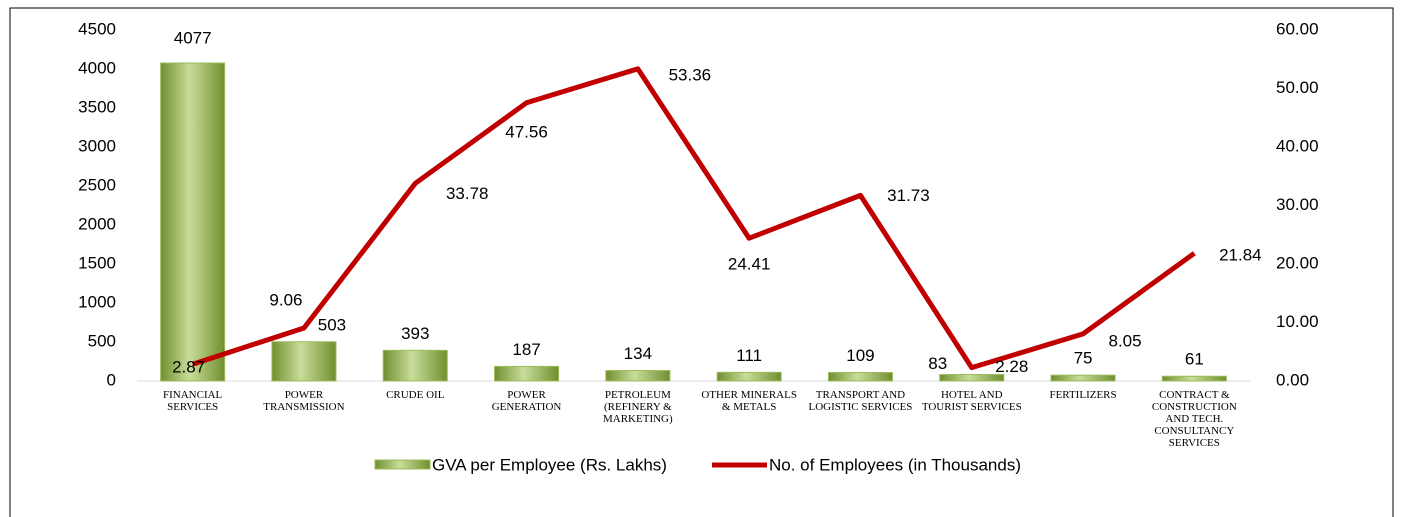  What do you see at coordinates (638, 407) in the screenshot?
I see `x-tick-label: PETROLEUM (REFINERY & MARKETING)` at bounding box center [638, 407].